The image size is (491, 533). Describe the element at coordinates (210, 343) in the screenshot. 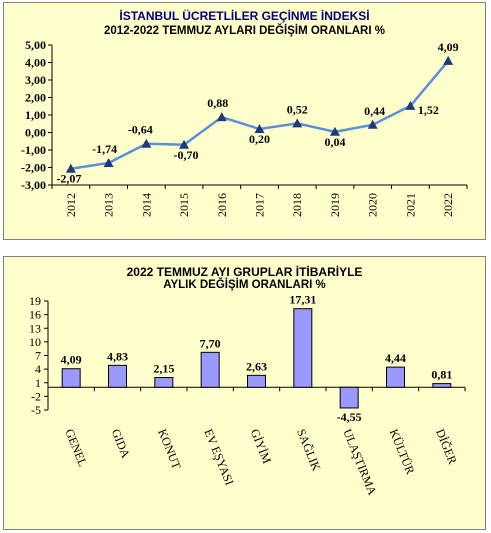

I see `data-label: 7,70` at that location.